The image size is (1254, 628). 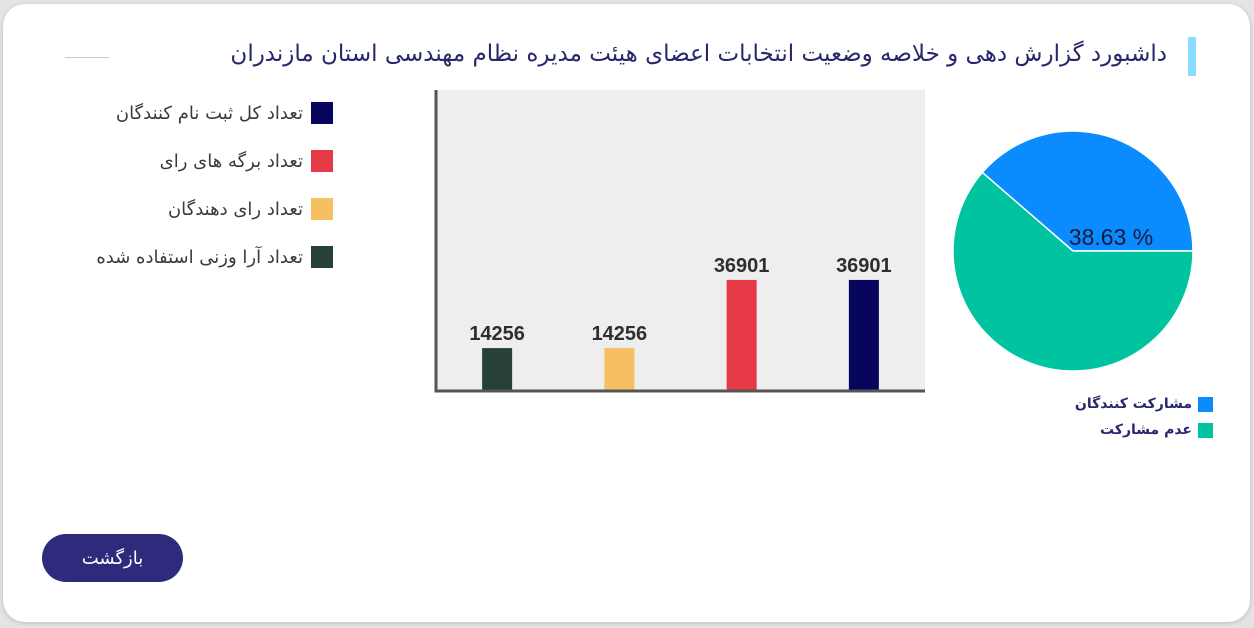 I want to click on pie-legend-item-non-participants: عدم مشارکت, so click(x=1156, y=430).